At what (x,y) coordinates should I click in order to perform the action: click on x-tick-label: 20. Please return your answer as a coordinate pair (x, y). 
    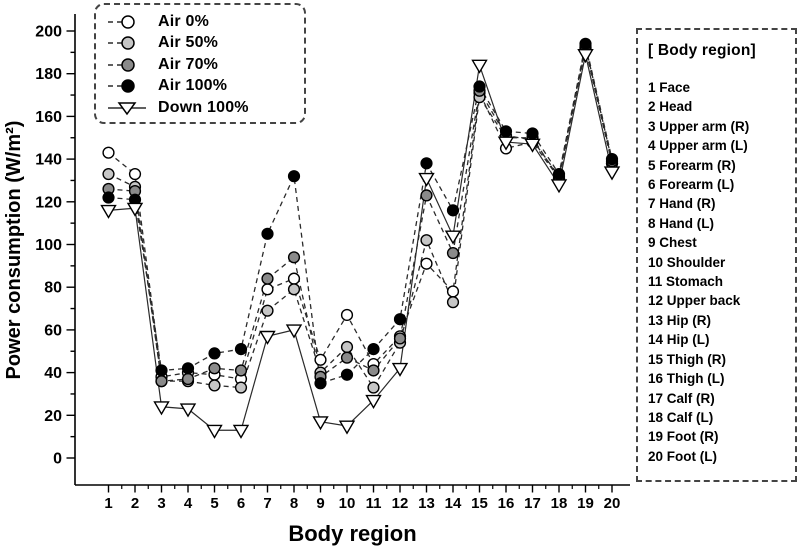
    Looking at the image, I should click on (612, 503).